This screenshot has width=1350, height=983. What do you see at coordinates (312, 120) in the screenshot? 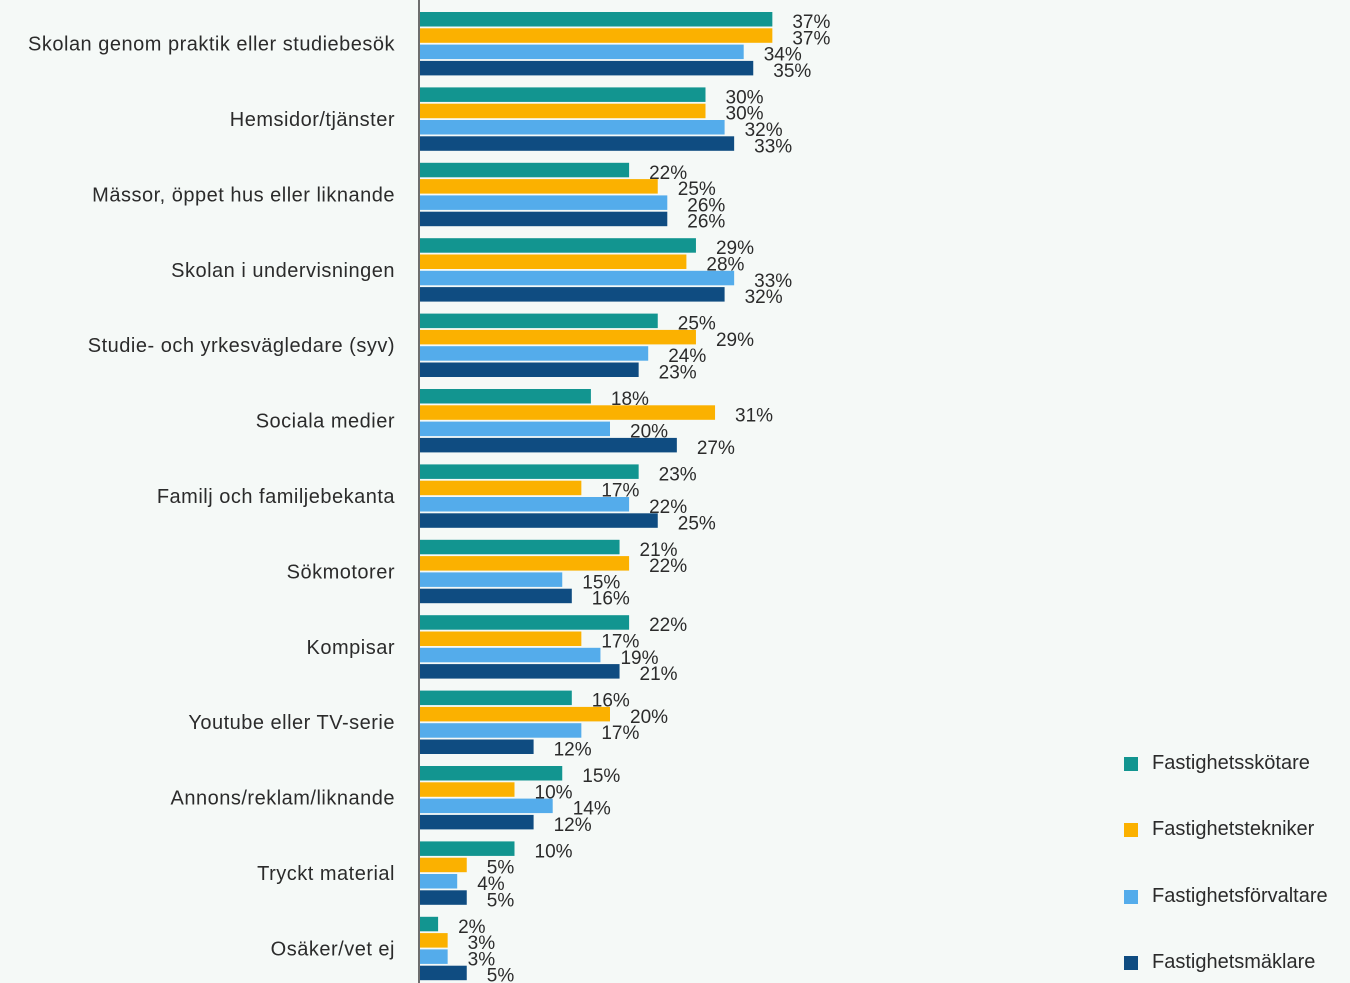
I see `category-label: Hemsidor/tjänster` at bounding box center [312, 120].